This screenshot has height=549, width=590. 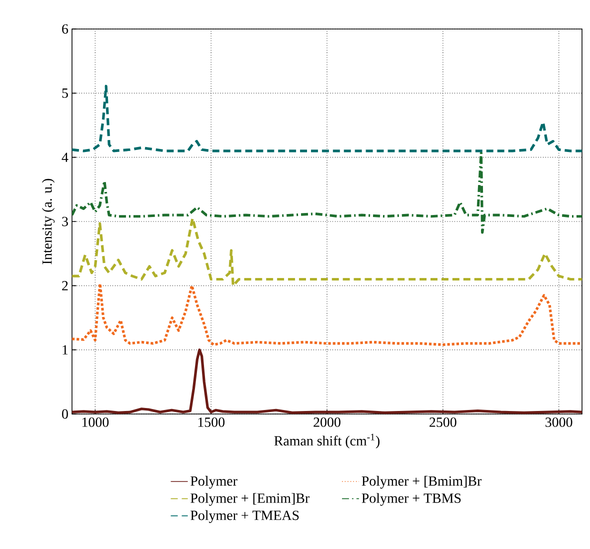 I want to click on y-tick-label: 1, so click(x=65, y=349).